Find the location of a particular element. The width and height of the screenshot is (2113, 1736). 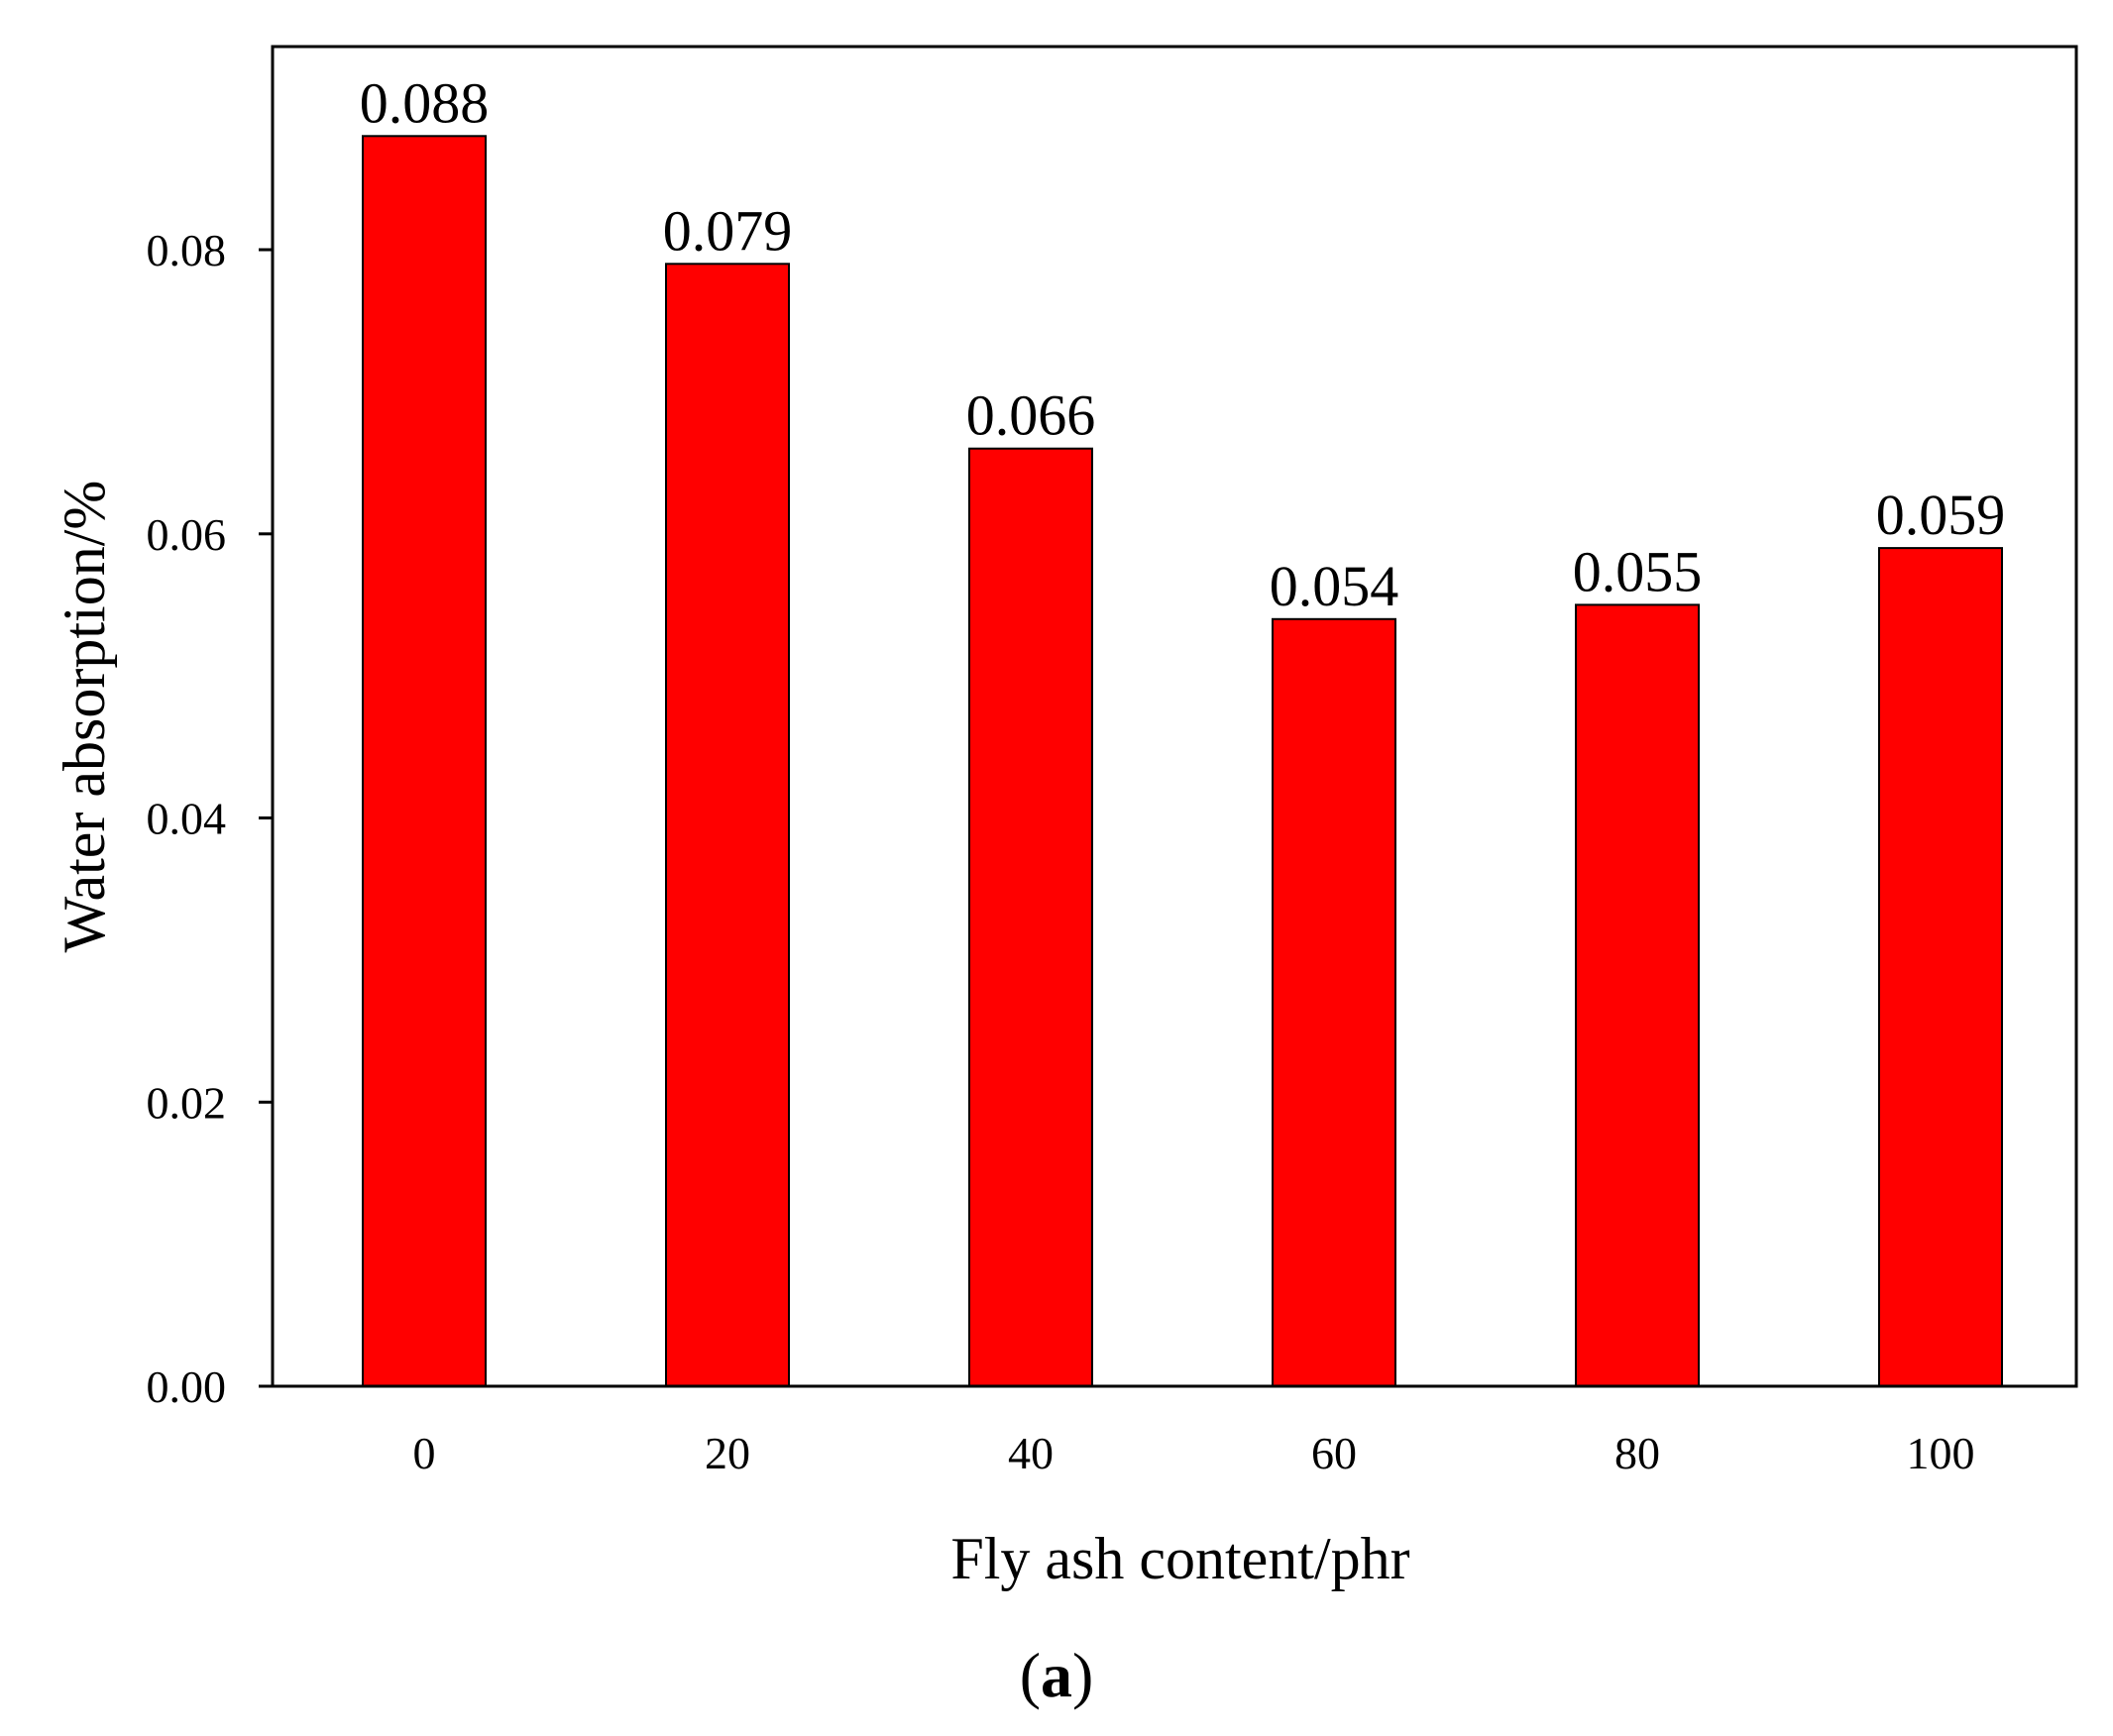

x-tick-label-80: 80 is located at coordinates (1637, 1453).